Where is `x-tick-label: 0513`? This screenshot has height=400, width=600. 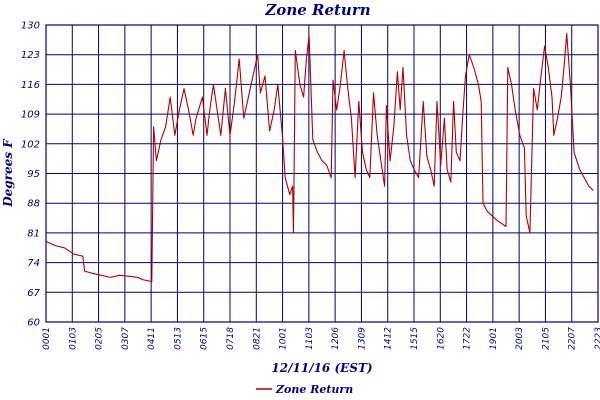 x-tick-label: 0513 is located at coordinates (178, 338).